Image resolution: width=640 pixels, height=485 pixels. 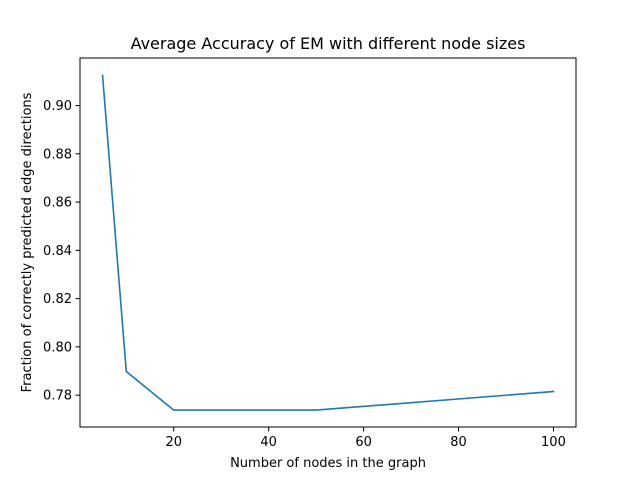 I want to click on x-tick-label: 20, so click(x=173, y=442).